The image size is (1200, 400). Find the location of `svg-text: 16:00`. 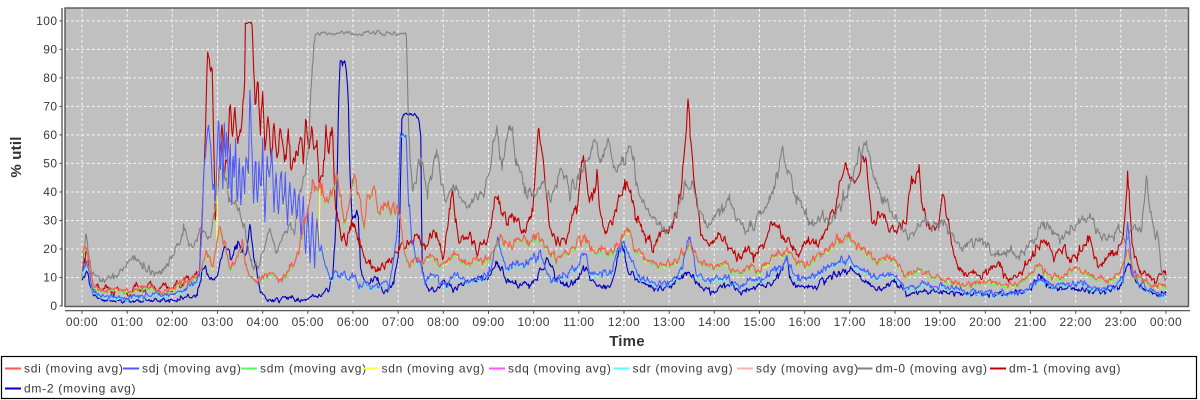

svg-text: 16:00 is located at coordinates (805, 322).